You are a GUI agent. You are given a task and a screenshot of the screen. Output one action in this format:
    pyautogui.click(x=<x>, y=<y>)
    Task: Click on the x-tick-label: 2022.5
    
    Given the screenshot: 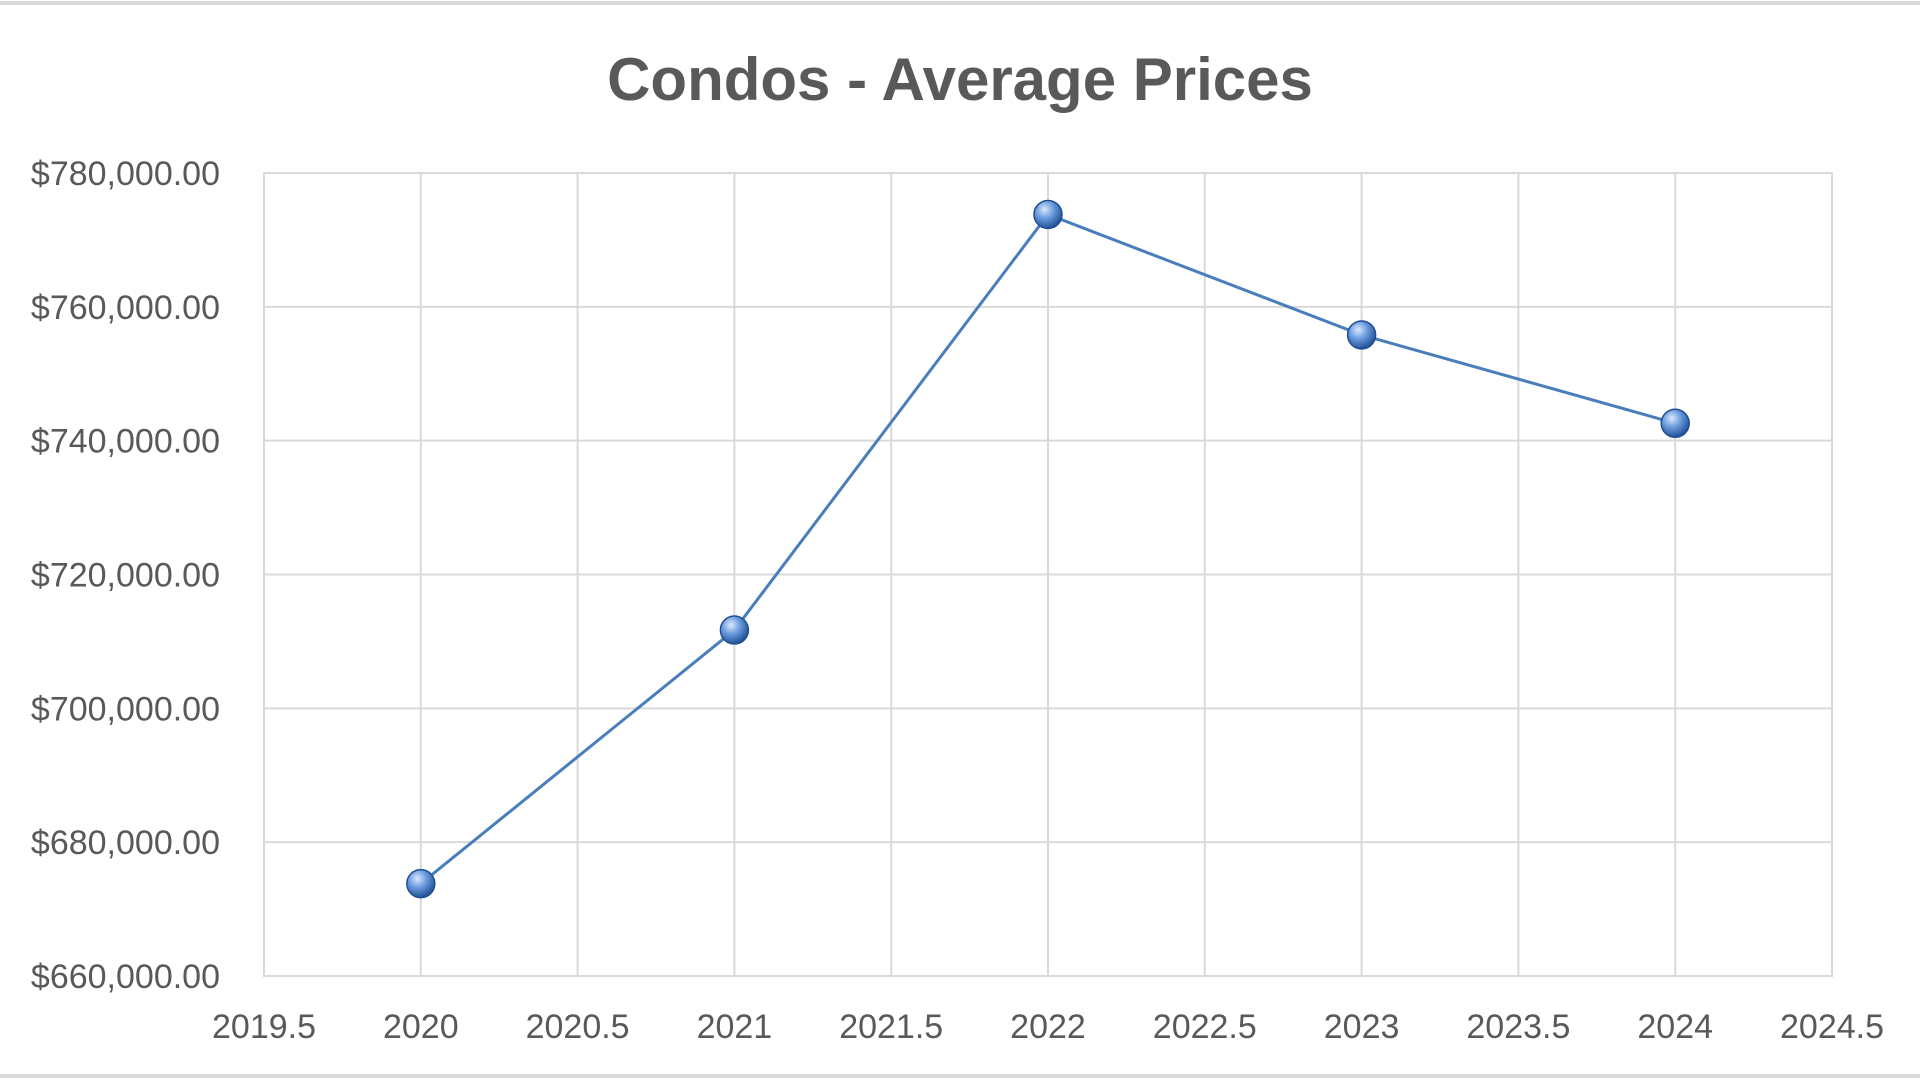 What is the action you would take?
    pyautogui.click(x=1205, y=1027)
    